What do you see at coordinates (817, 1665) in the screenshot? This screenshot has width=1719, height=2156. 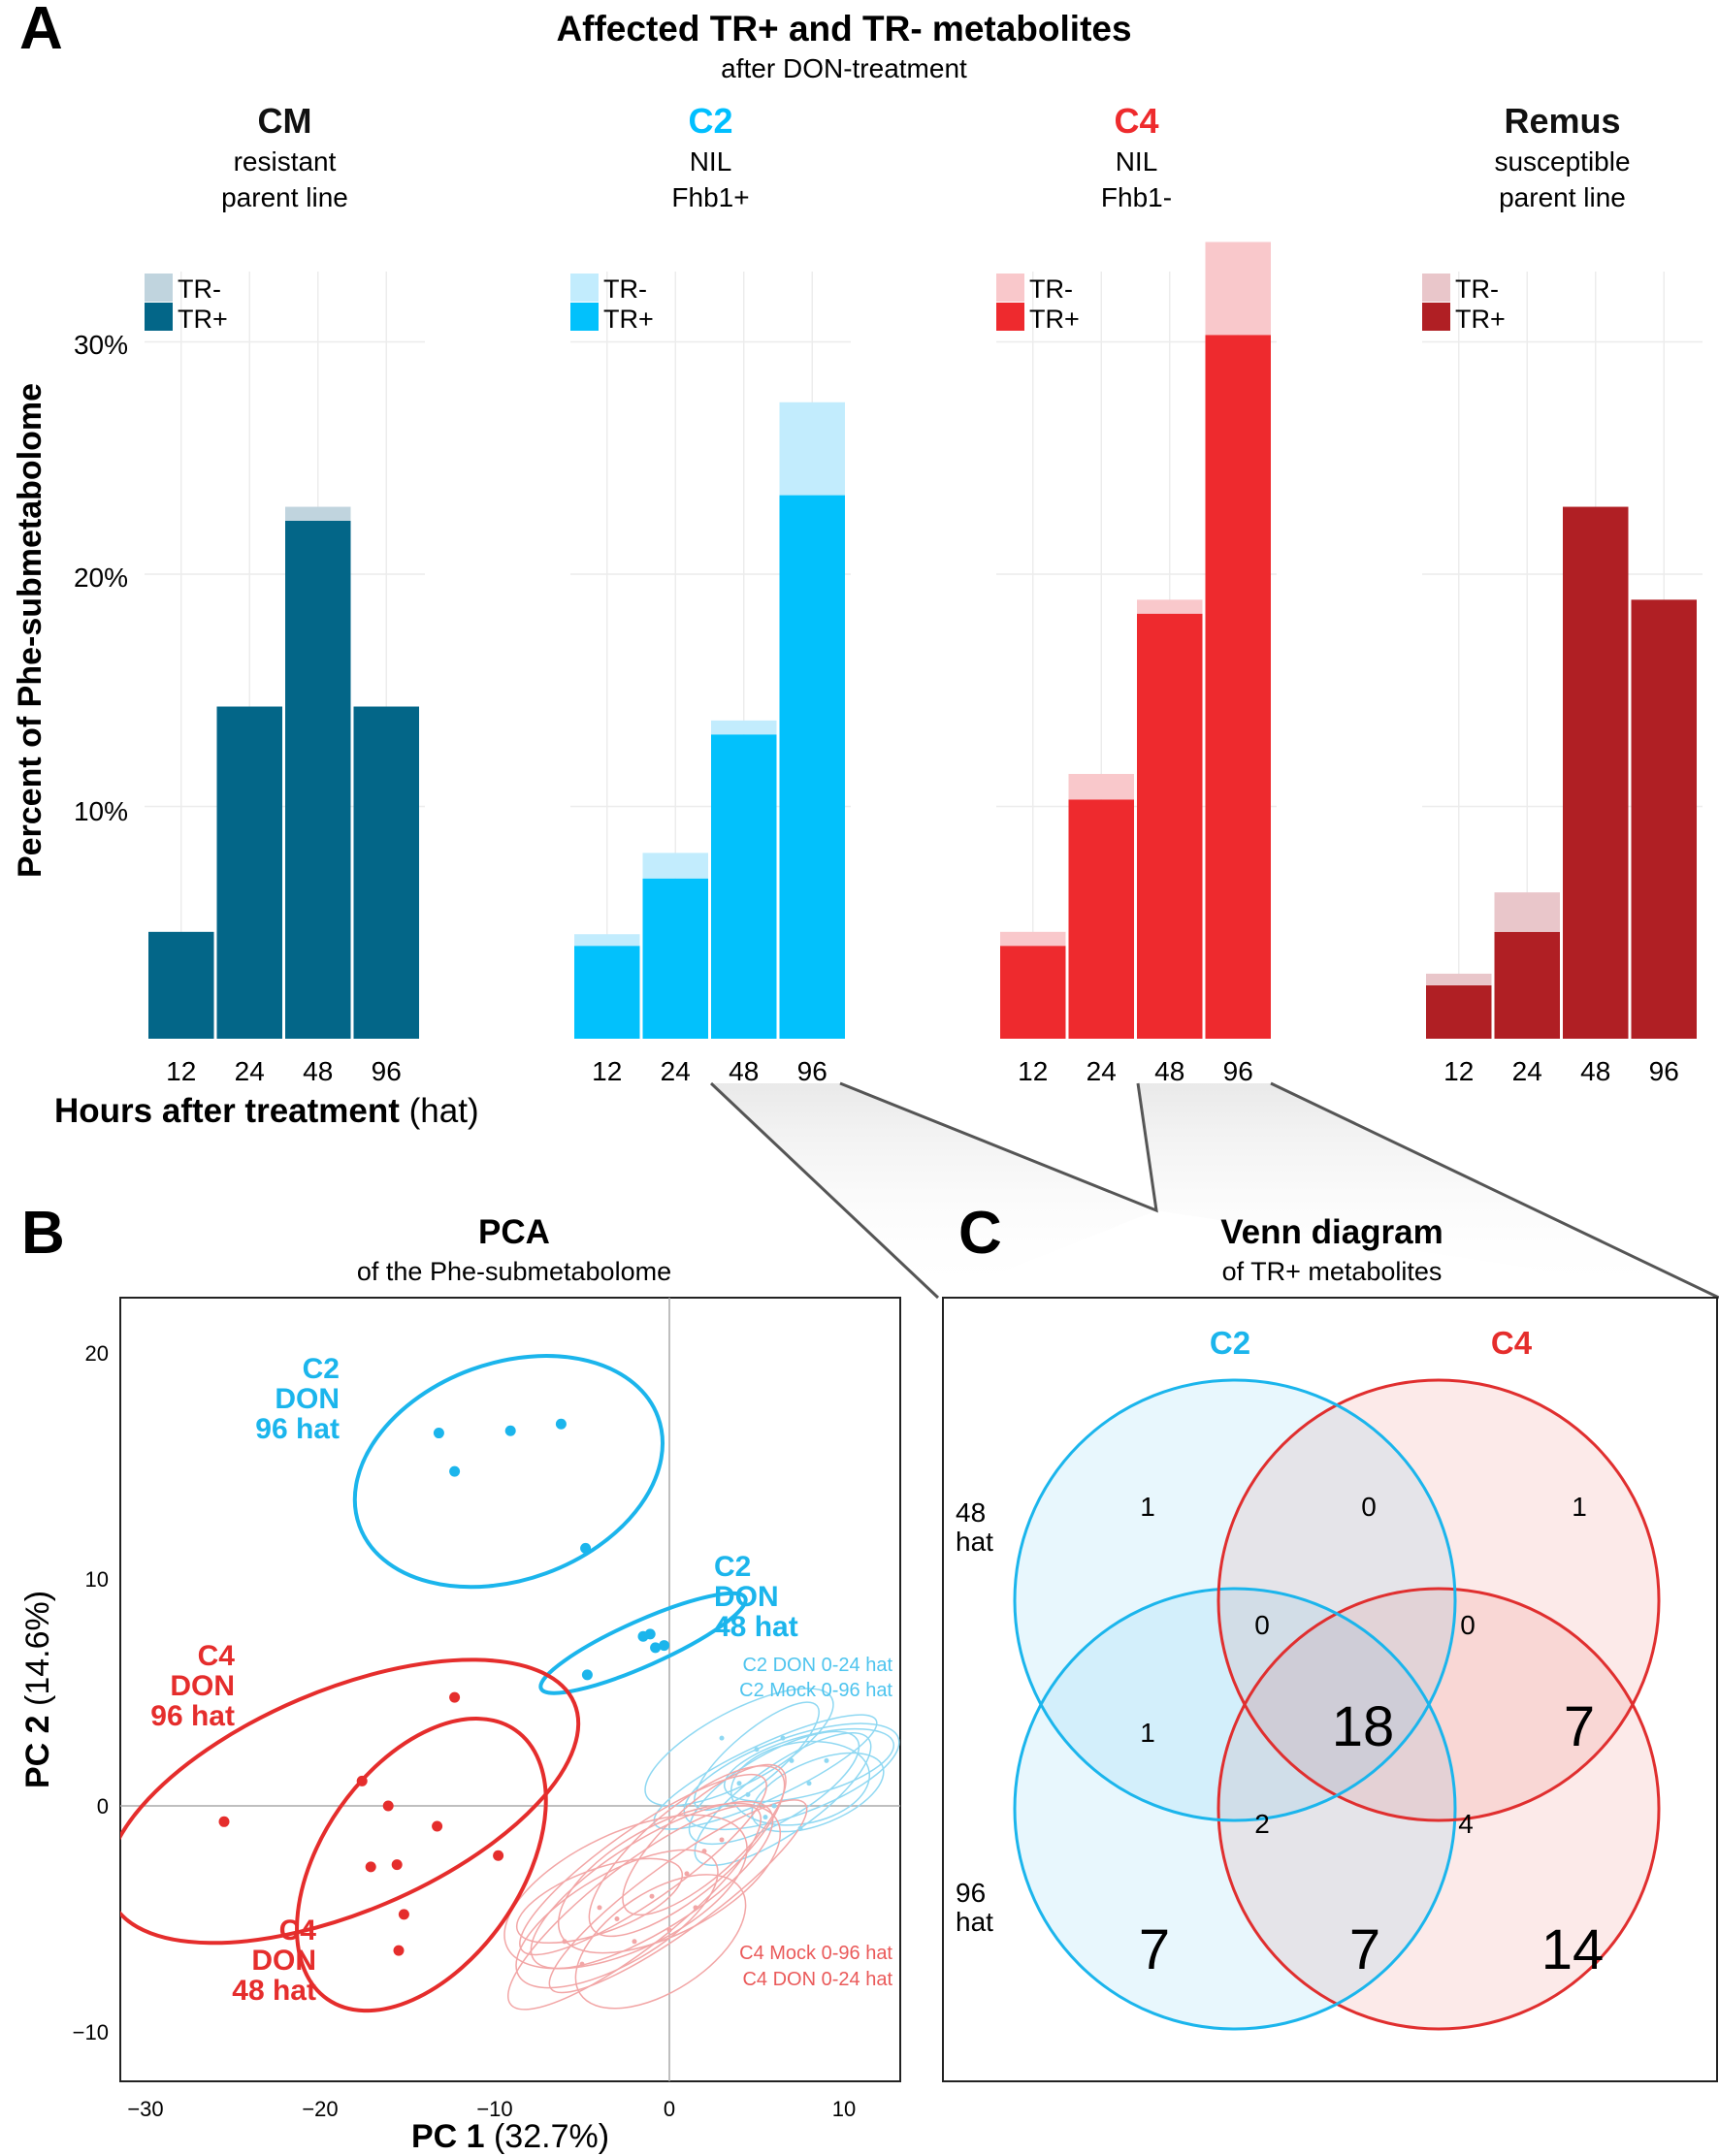 I see `label-c2-don-0-24: C2 DON 0-24 hat` at bounding box center [817, 1665].